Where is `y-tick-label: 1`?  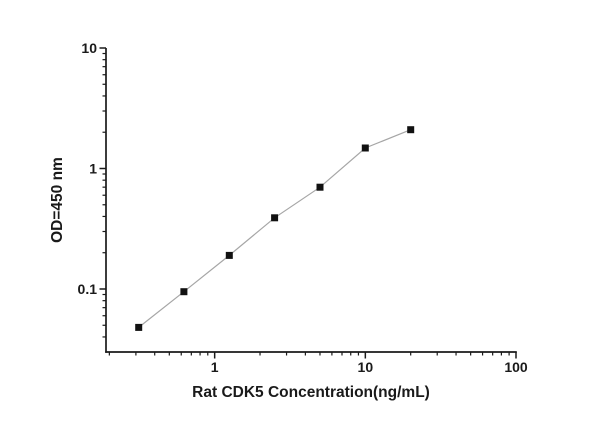
y-tick-label: 1 is located at coordinates (93, 168).